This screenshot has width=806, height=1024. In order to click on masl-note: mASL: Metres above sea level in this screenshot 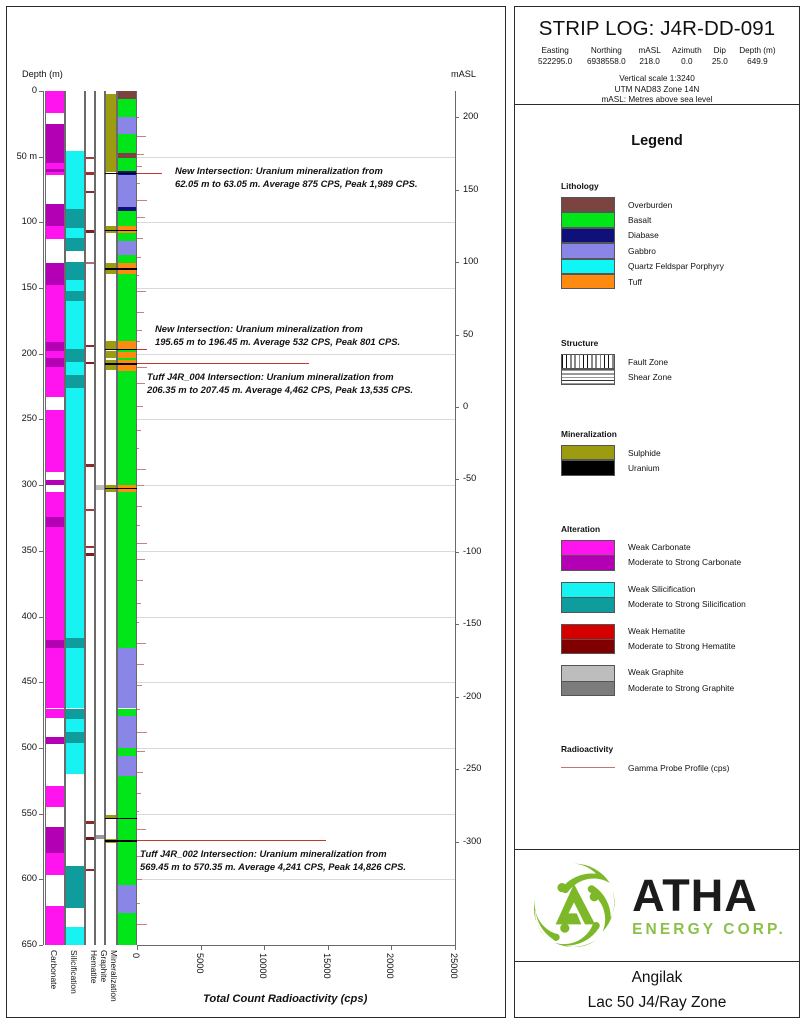, I will do `click(657, 100)`.